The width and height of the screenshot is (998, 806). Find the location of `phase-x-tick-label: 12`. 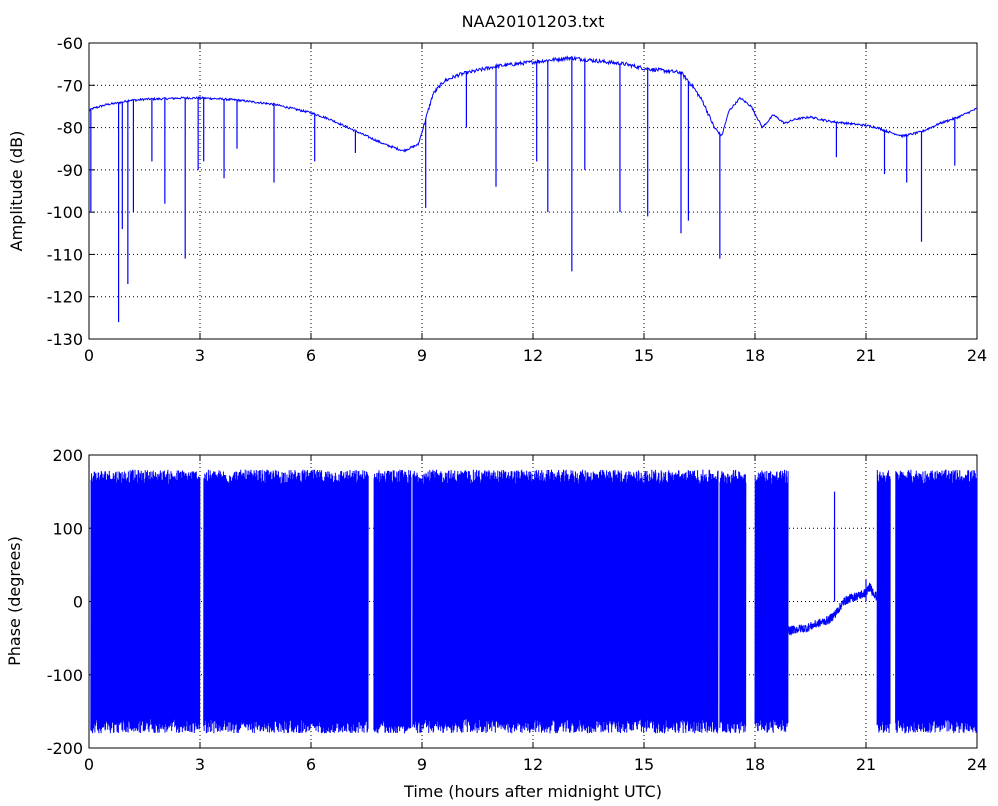

phase-x-tick-label: 12 is located at coordinates (533, 764).